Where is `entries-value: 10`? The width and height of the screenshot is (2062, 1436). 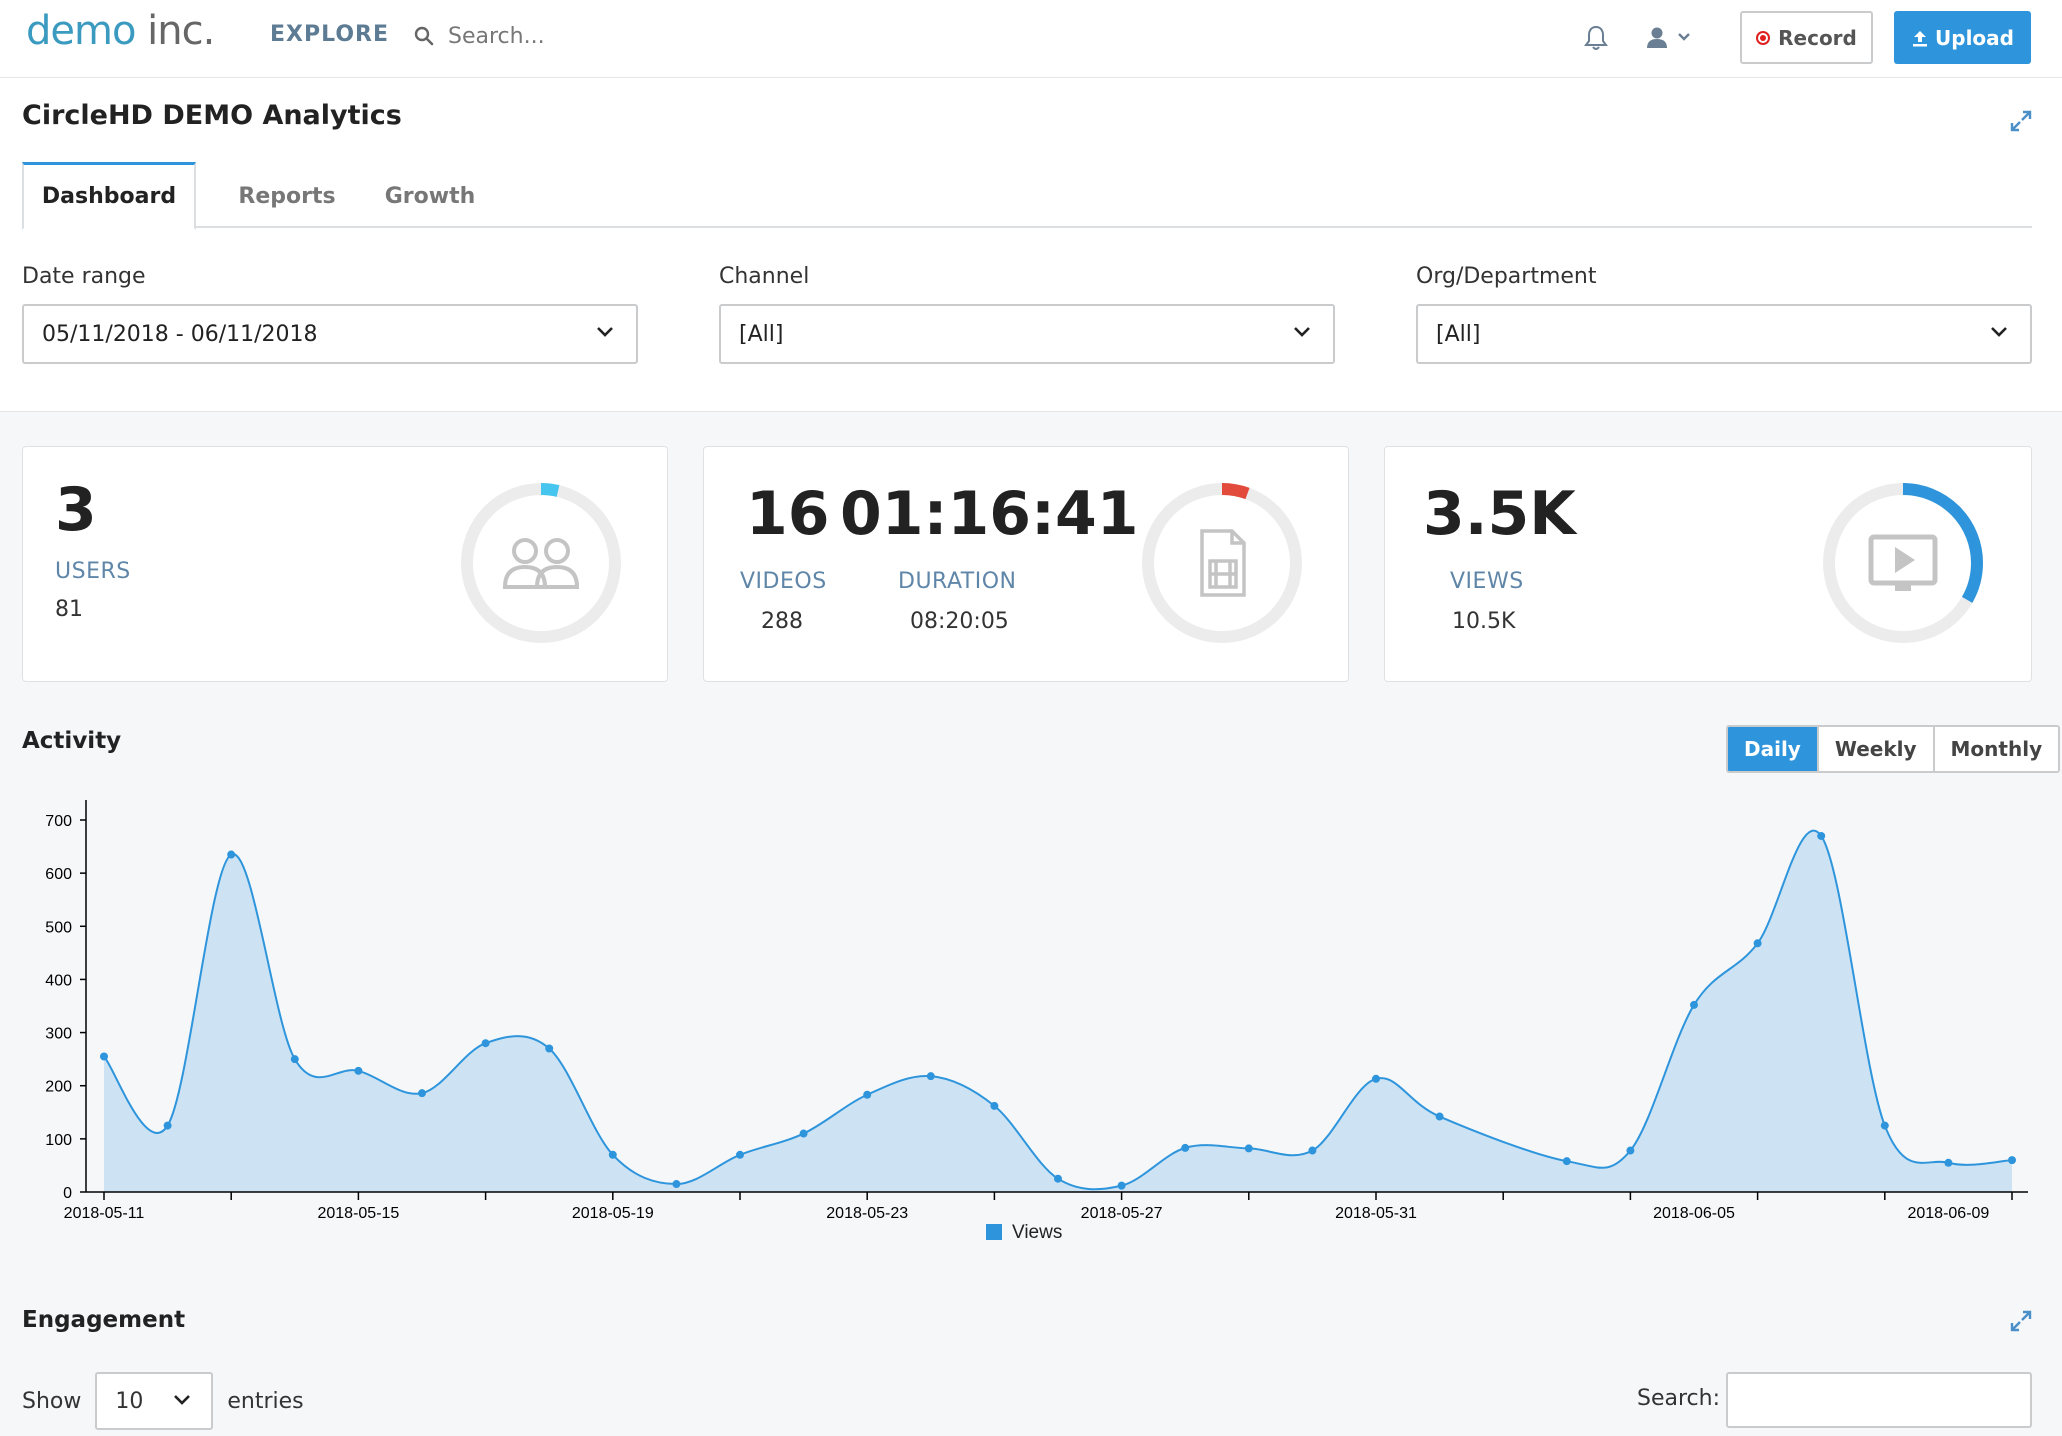
entries-value: 10 is located at coordinates (129, 1401).